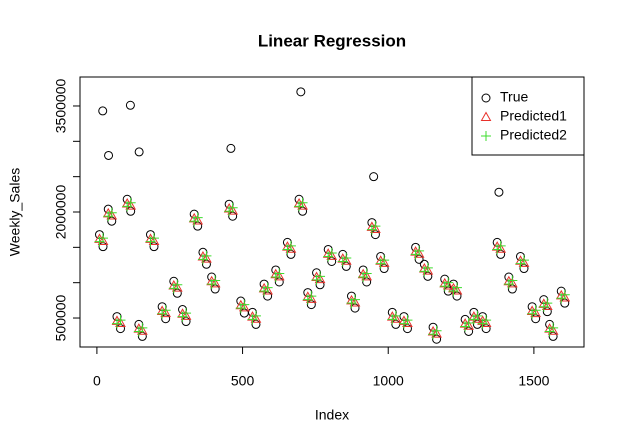  I want to click on x-tick-label: 500, so click(243, 381).